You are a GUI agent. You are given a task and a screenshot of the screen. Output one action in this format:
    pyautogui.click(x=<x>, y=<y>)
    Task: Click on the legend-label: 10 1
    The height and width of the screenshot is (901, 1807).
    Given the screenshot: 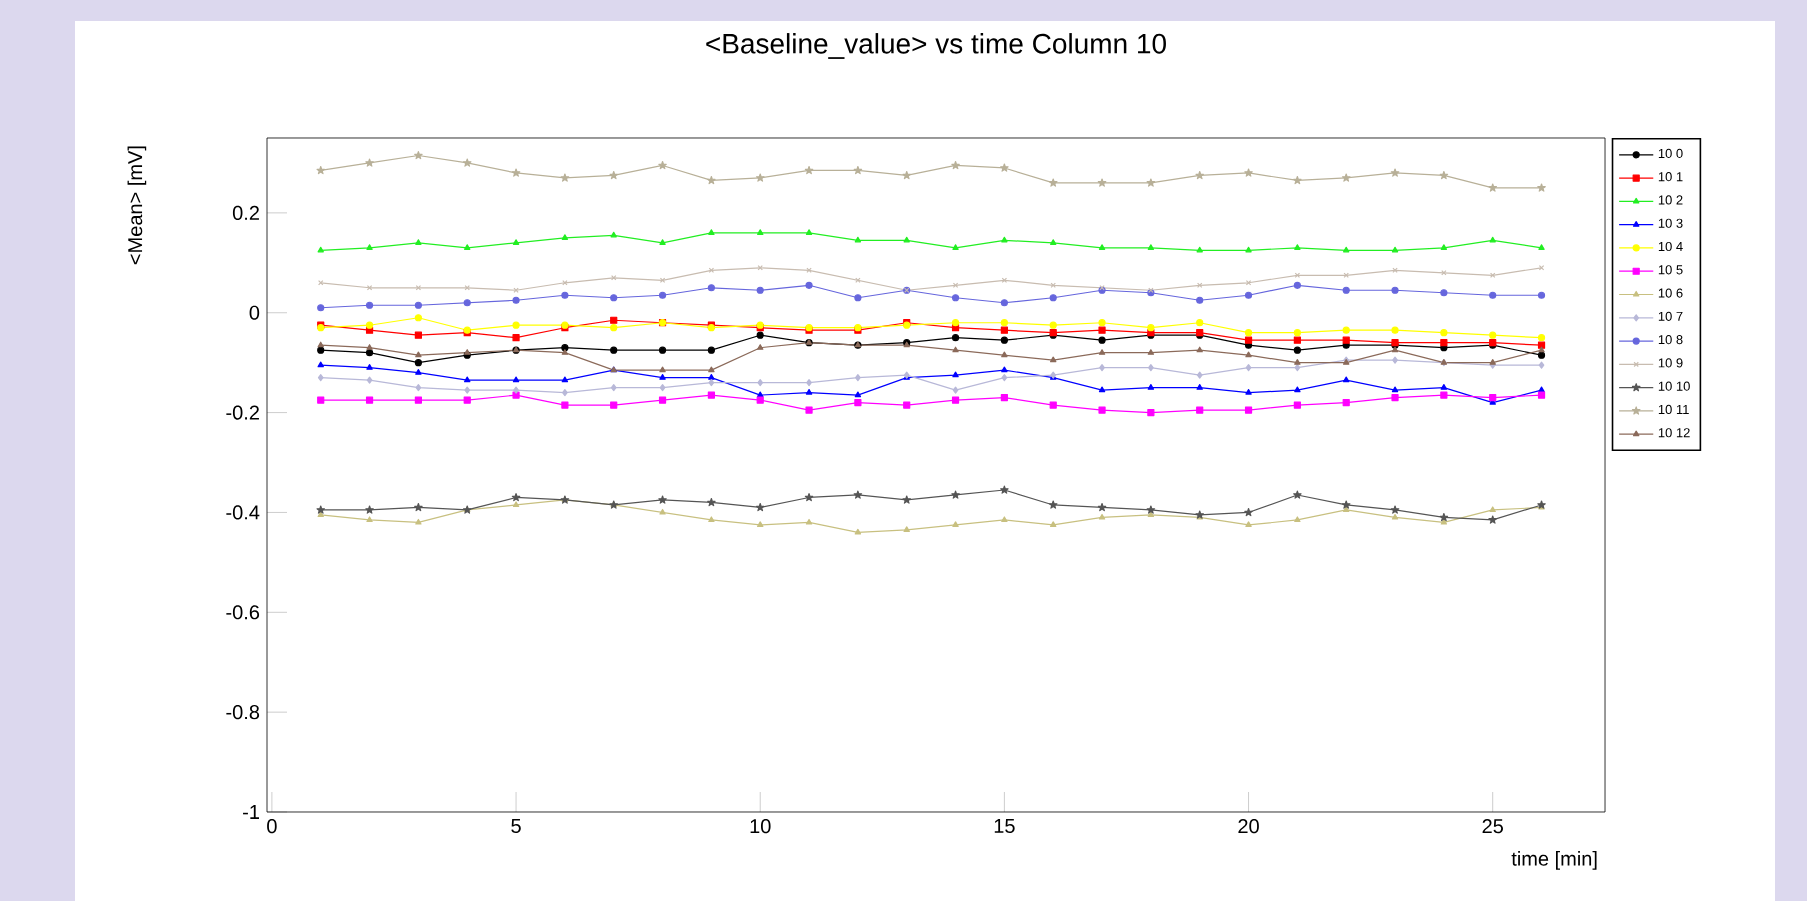 What is the action you would take?
    pyautogui.click(x=1670, y=177)
    